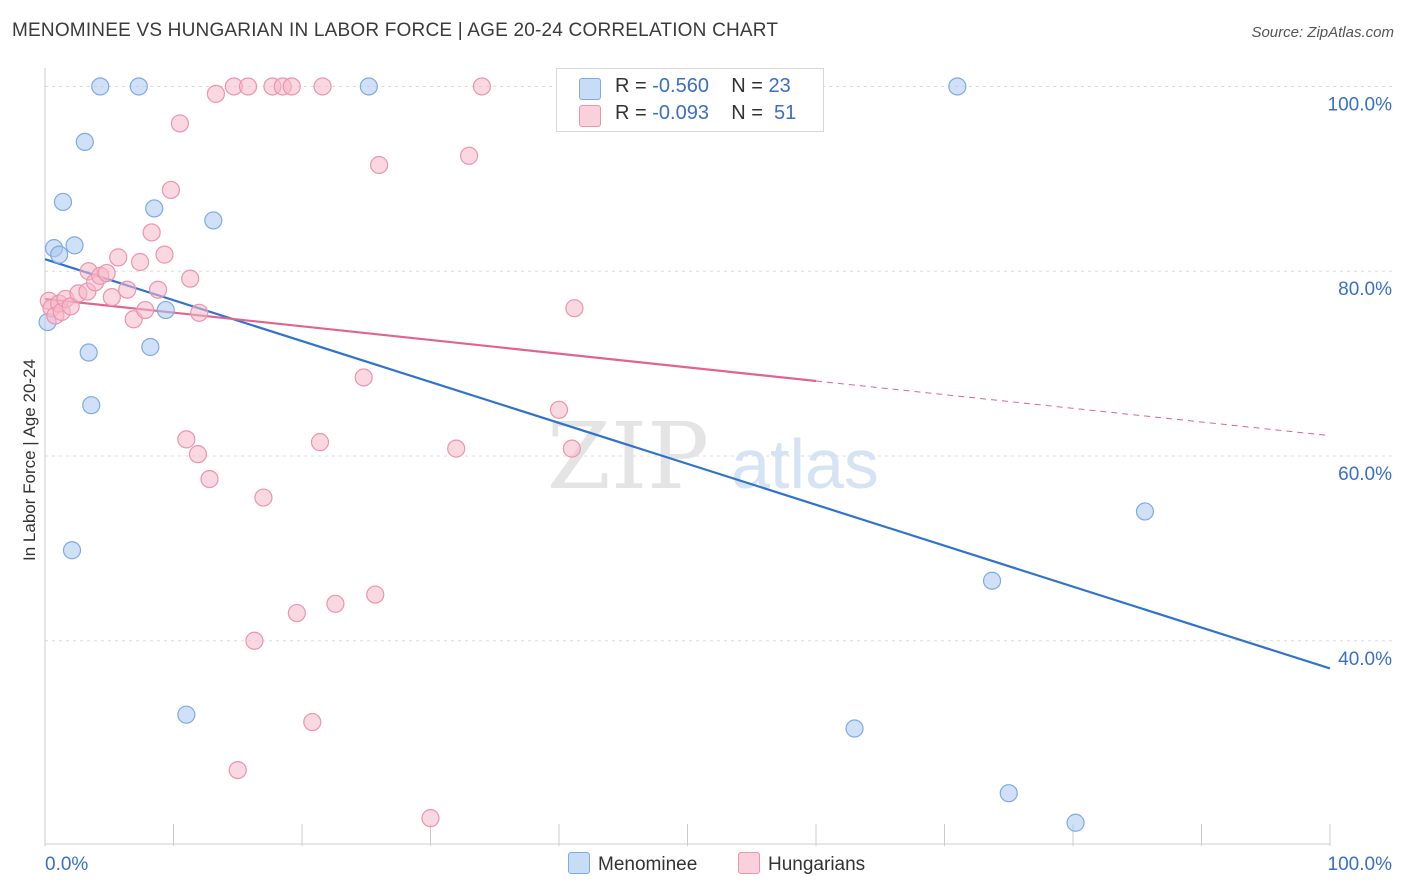 The image size is (1406, 892). What do you see at coordinates (779, 86) in the screenshot?
I see `n-value: 23` at bounding box center [779, 86].